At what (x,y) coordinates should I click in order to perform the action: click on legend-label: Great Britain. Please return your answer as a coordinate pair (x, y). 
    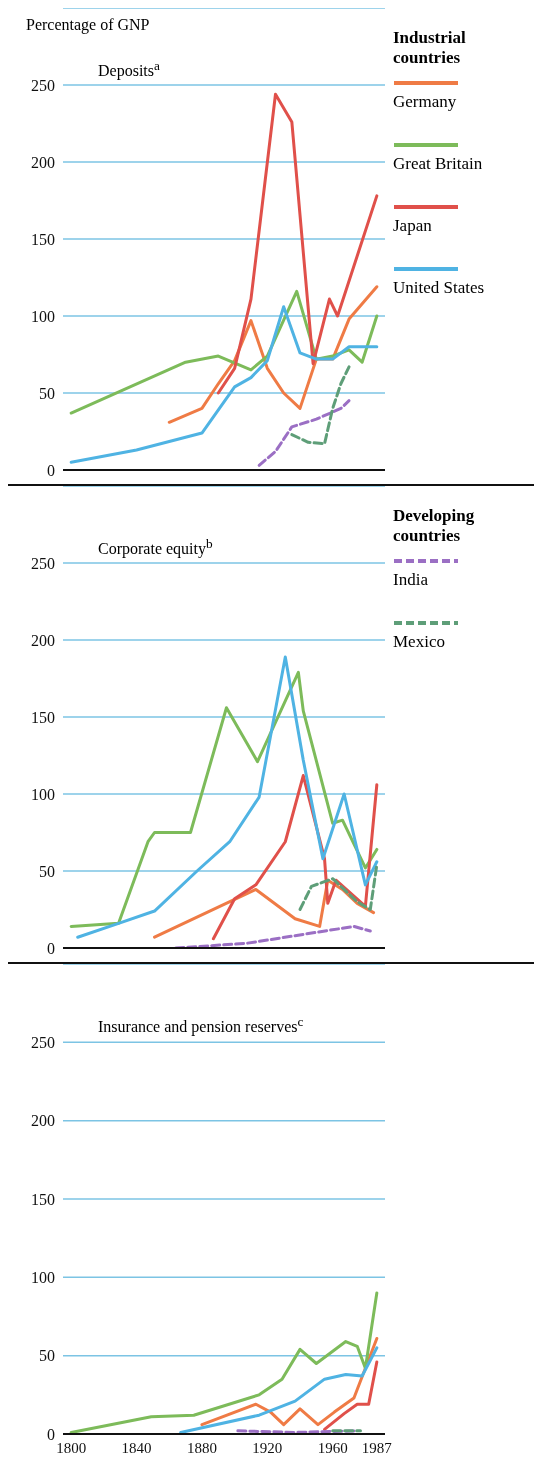
    Looking at the image, I should click on (438, 163).